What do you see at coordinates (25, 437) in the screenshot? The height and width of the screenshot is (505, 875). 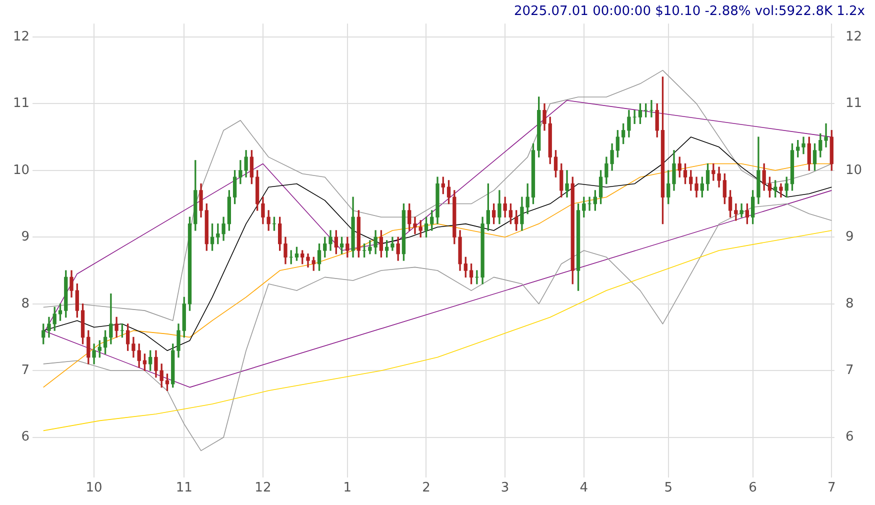 I see `y-tick-label: 6` at bounding box center [25, 437].